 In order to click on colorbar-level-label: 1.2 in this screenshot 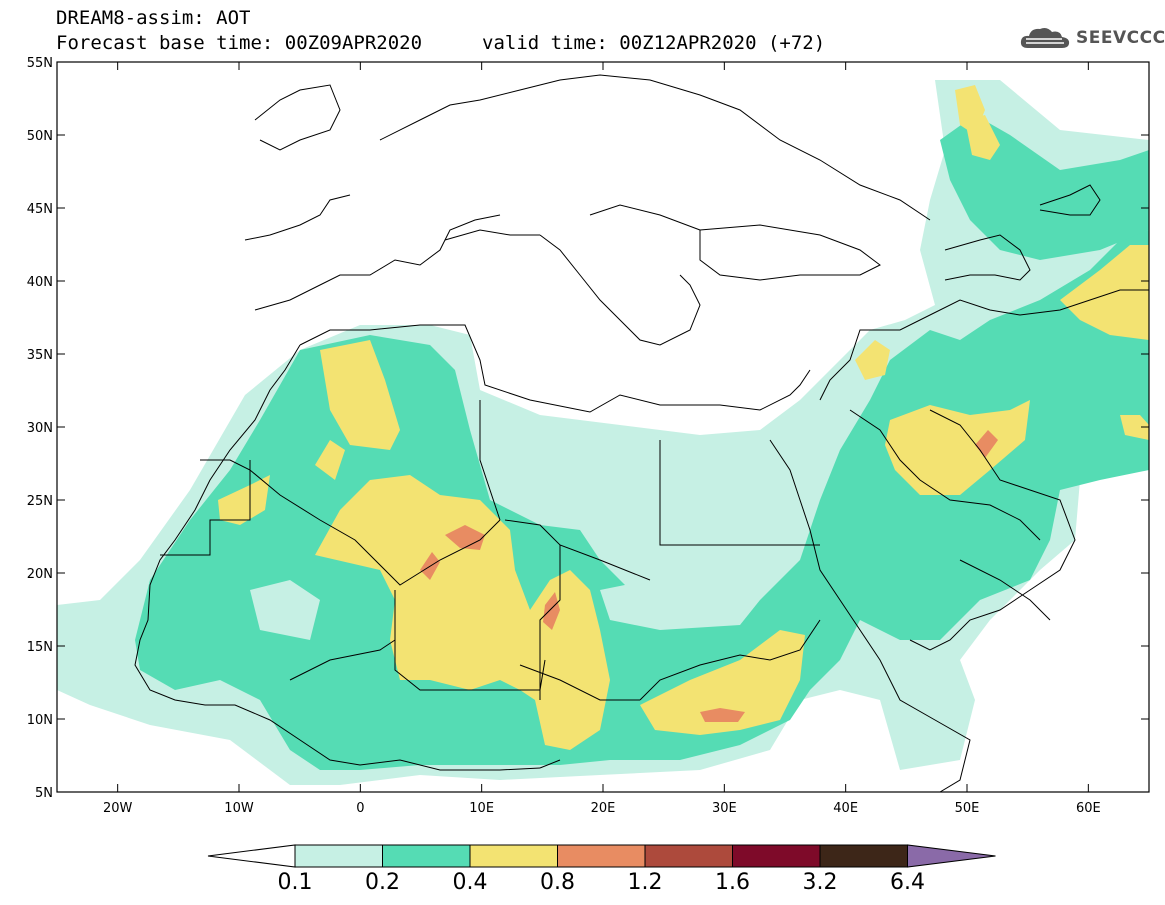, I will do `click(645, 882)`.